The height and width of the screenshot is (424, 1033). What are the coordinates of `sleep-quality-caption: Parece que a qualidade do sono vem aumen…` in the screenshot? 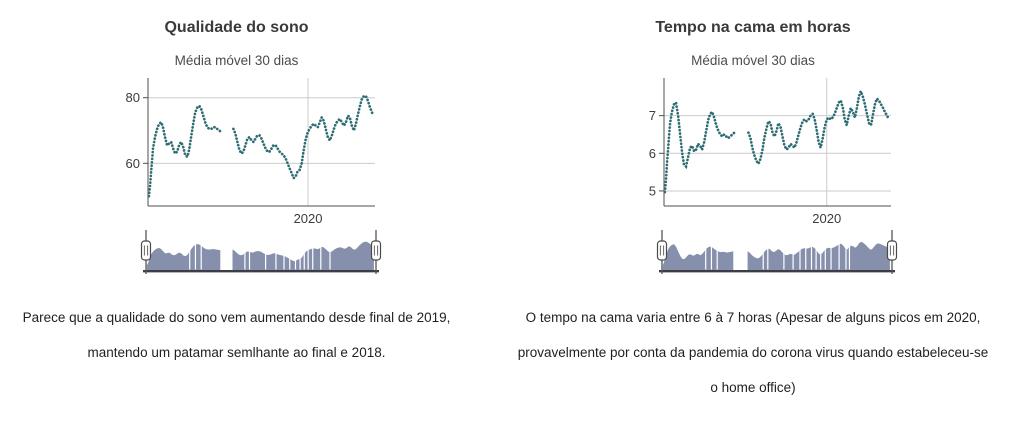 It's located at (236, 335).